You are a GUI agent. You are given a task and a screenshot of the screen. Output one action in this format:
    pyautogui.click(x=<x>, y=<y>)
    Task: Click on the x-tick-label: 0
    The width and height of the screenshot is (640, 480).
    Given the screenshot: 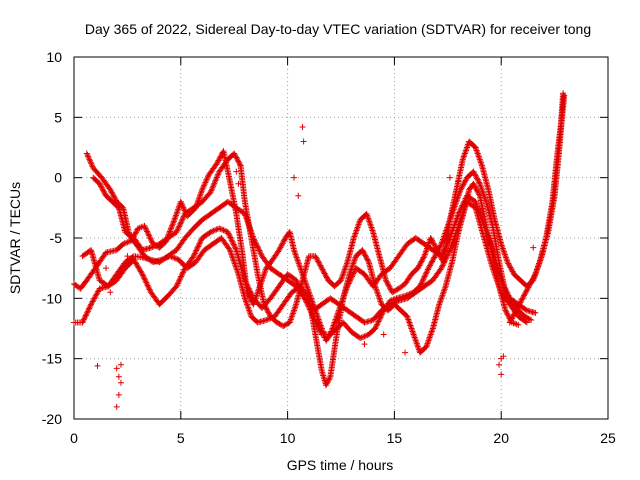 What is the action you would take?
    pyautogui.click(x=74, y=438)
    